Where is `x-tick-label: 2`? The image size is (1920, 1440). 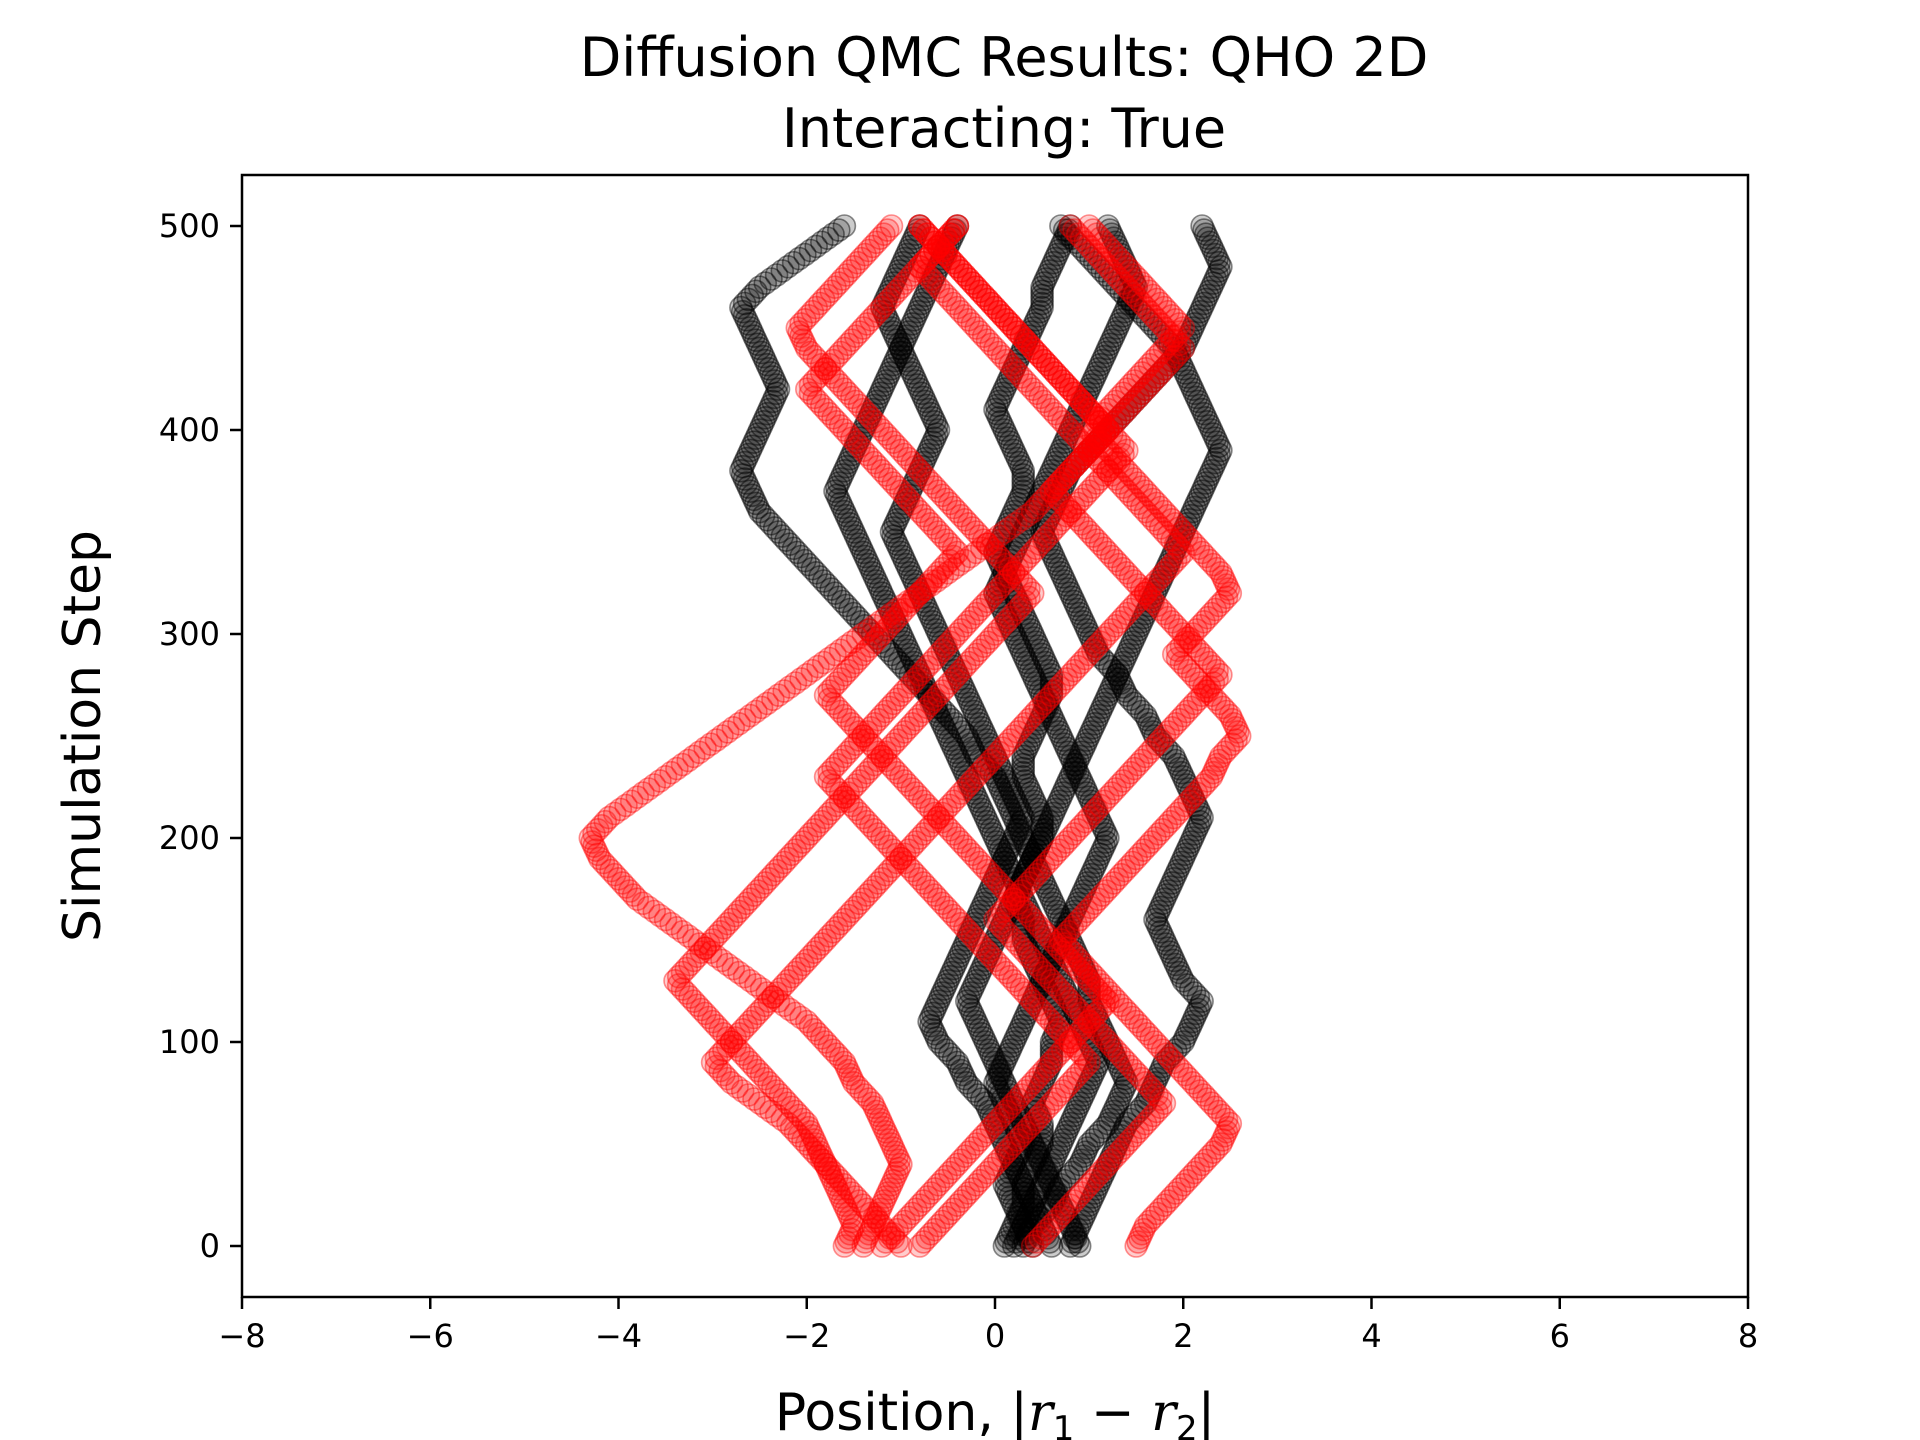
x-tick-label: 2 is located at coordinates (1183, 1336).